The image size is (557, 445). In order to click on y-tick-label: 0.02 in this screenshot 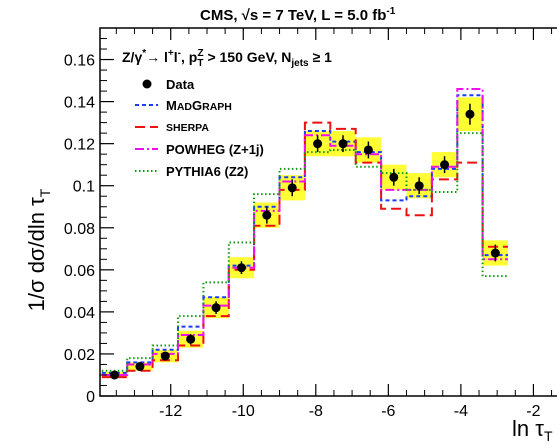, I will do `click(79, 355)`.